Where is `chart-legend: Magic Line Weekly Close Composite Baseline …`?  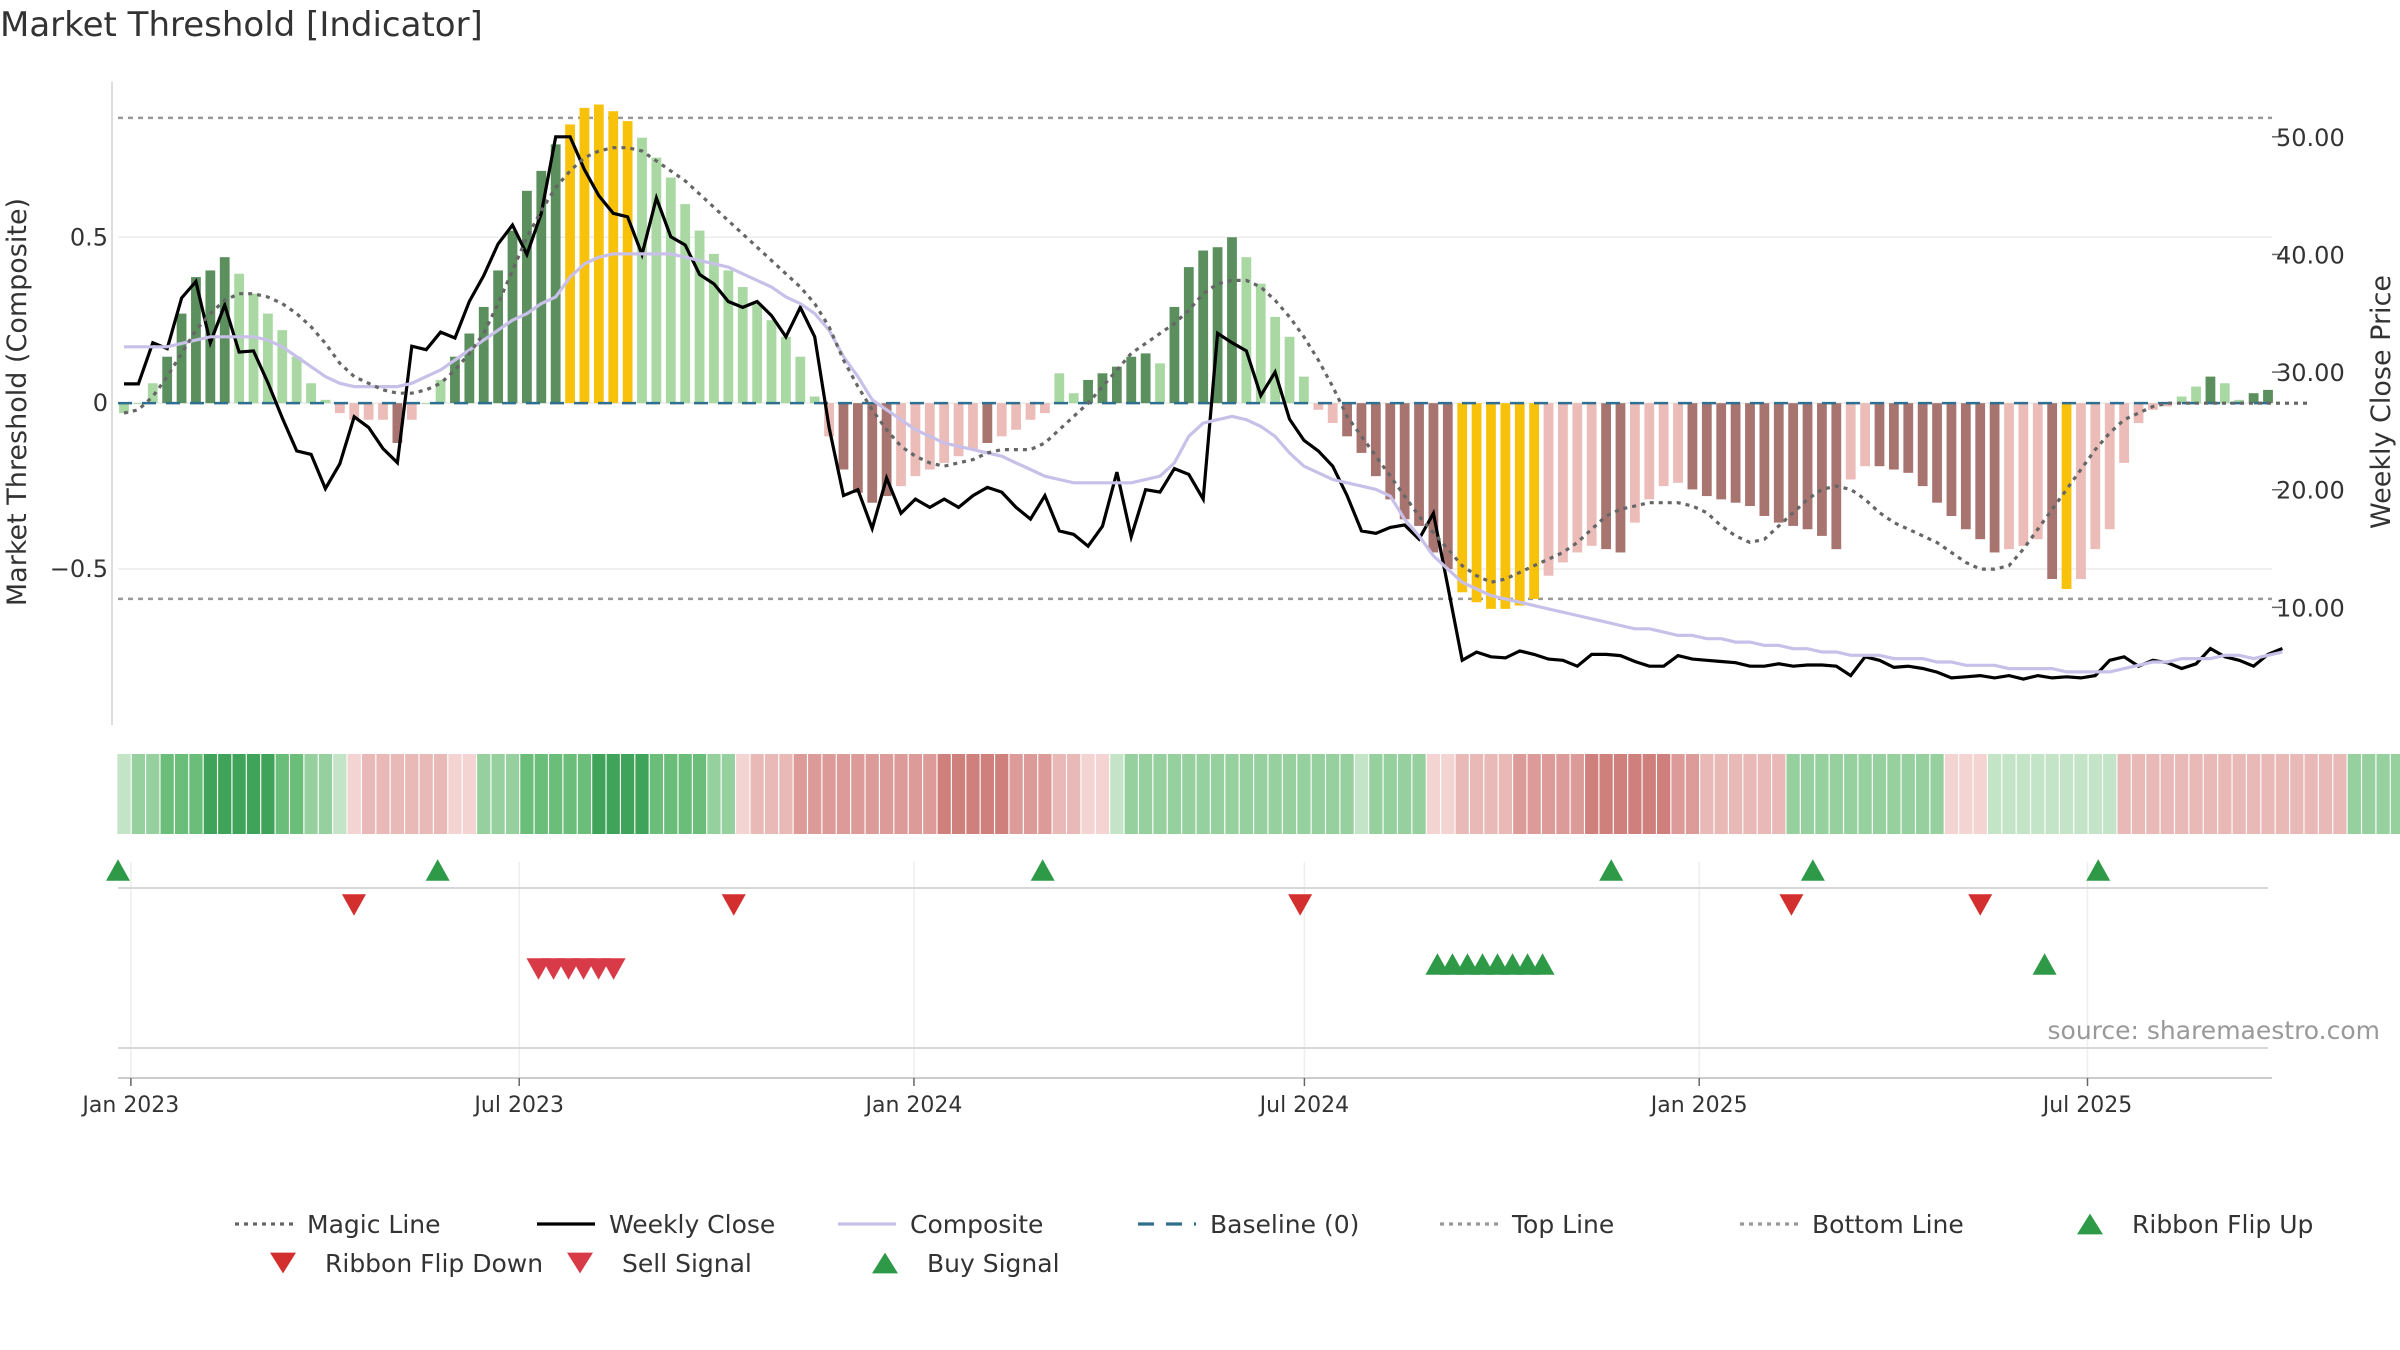 chart-legend: Magic Line Weekly Close Composite Baseline … is located at coordinates (1274, 1244).